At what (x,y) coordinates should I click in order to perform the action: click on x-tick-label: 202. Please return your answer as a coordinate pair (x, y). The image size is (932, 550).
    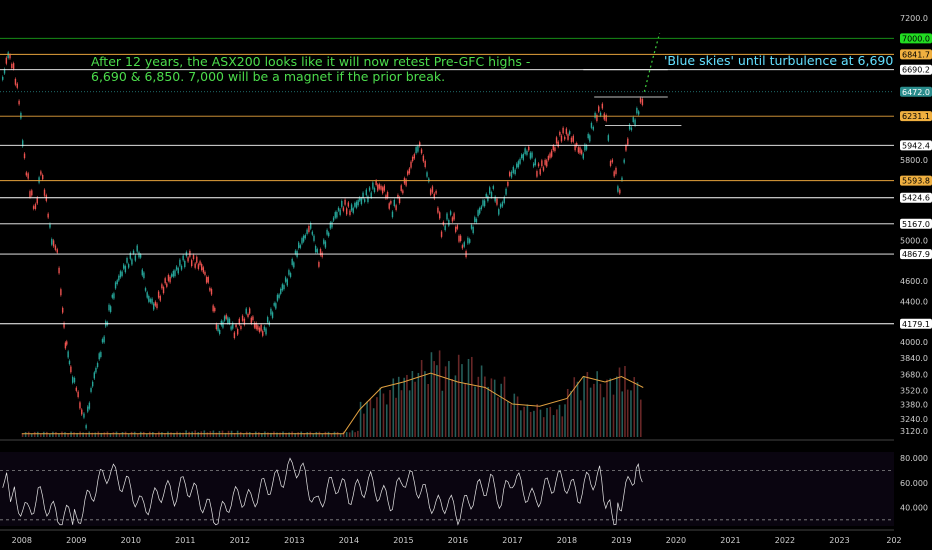
    Looking at the image, I should click on (893, 540).